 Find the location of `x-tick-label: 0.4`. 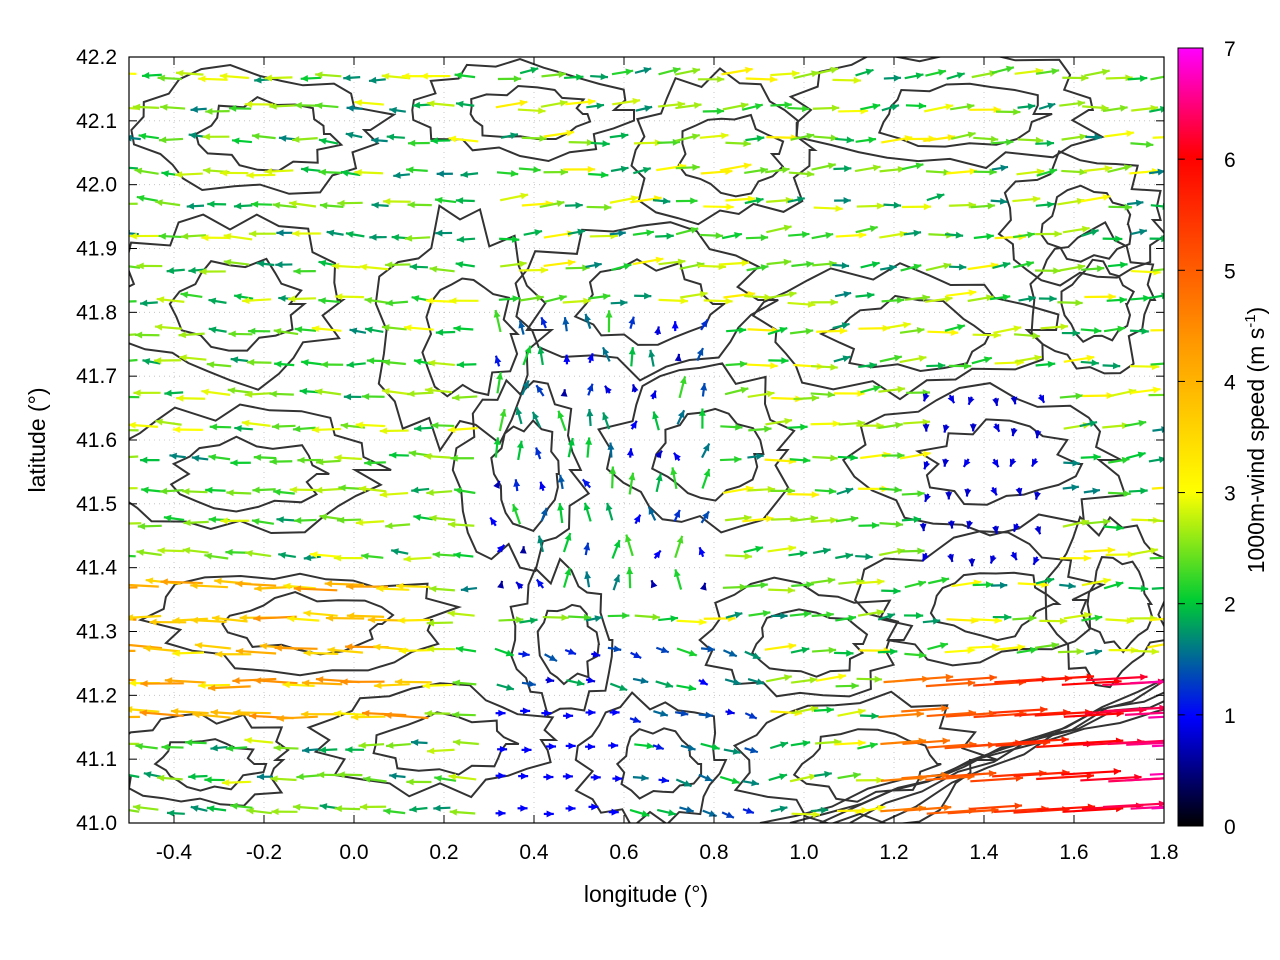

x-tick-label: 0.4 is located at coordinates (534, 852).